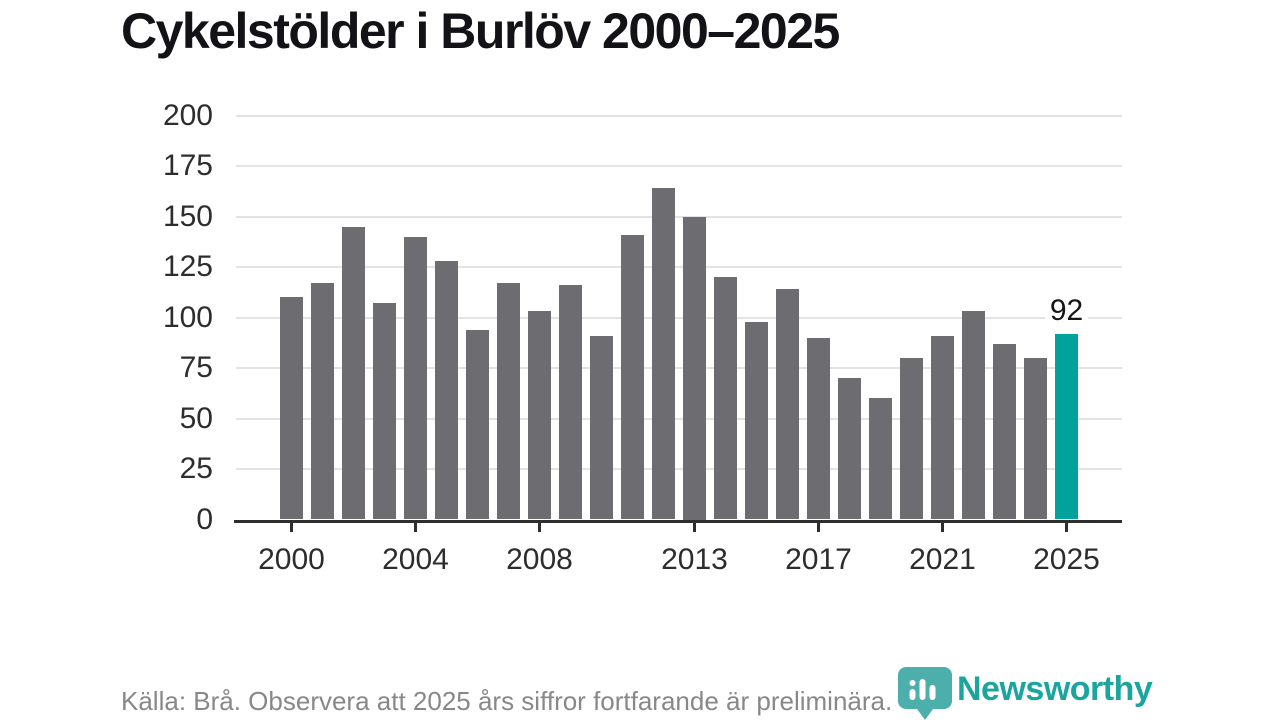  I want to click on highlight-value-label: 92, so click(1067, 310).